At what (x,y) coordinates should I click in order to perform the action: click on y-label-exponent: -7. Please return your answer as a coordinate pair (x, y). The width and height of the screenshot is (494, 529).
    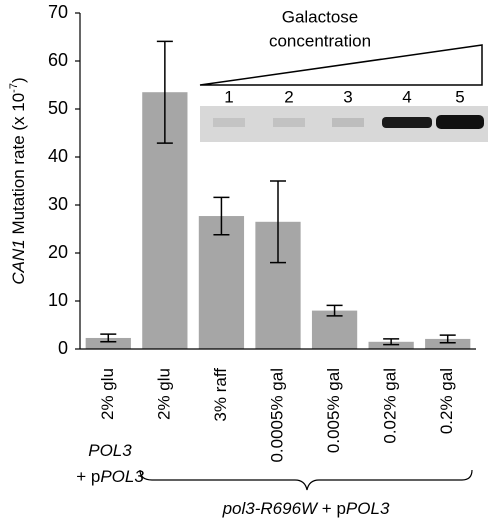
    Looking at the image, I should click on (14, 88).